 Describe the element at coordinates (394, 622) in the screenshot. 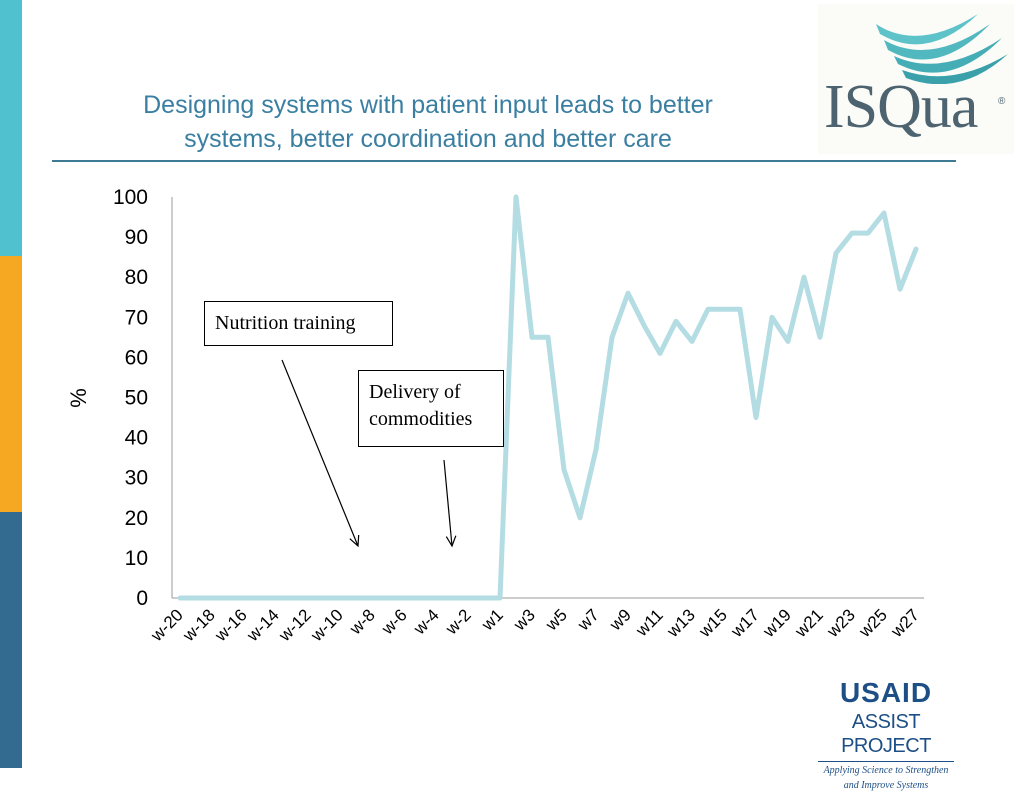

I see `x-tick-label: w-6` at that location.